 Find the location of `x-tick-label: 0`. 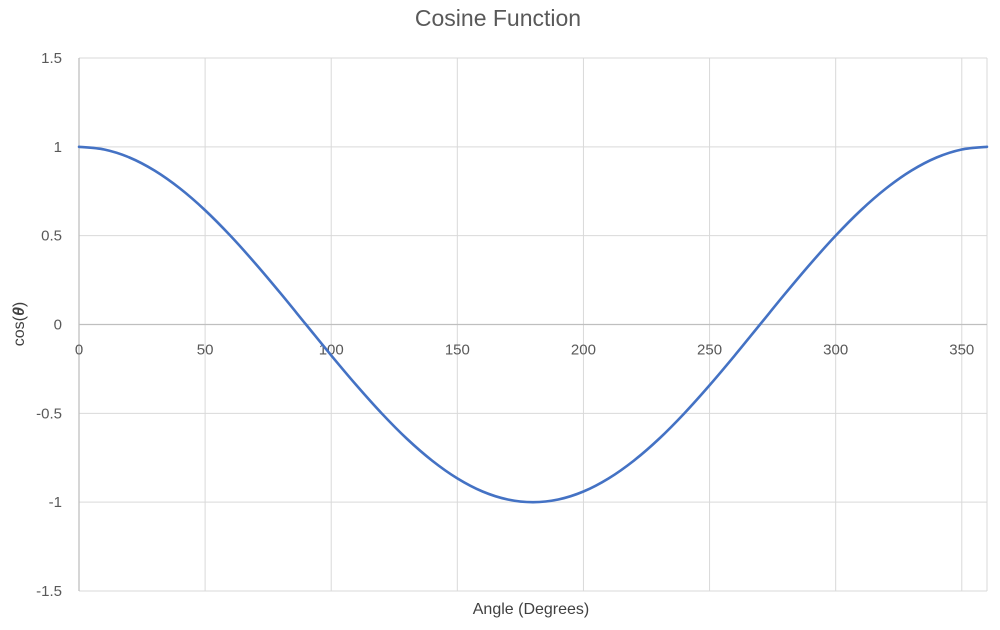

x-tick-label: 0 is located at coordinates (79, 350).